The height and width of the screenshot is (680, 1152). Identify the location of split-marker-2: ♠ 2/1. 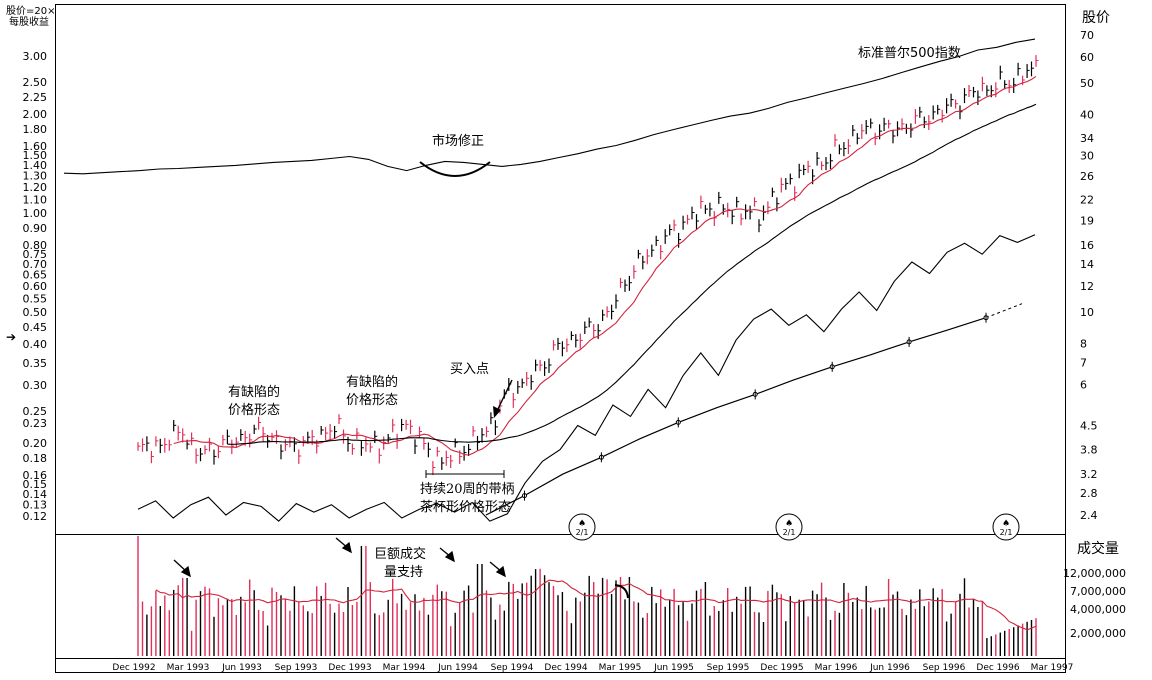
(789, 527).